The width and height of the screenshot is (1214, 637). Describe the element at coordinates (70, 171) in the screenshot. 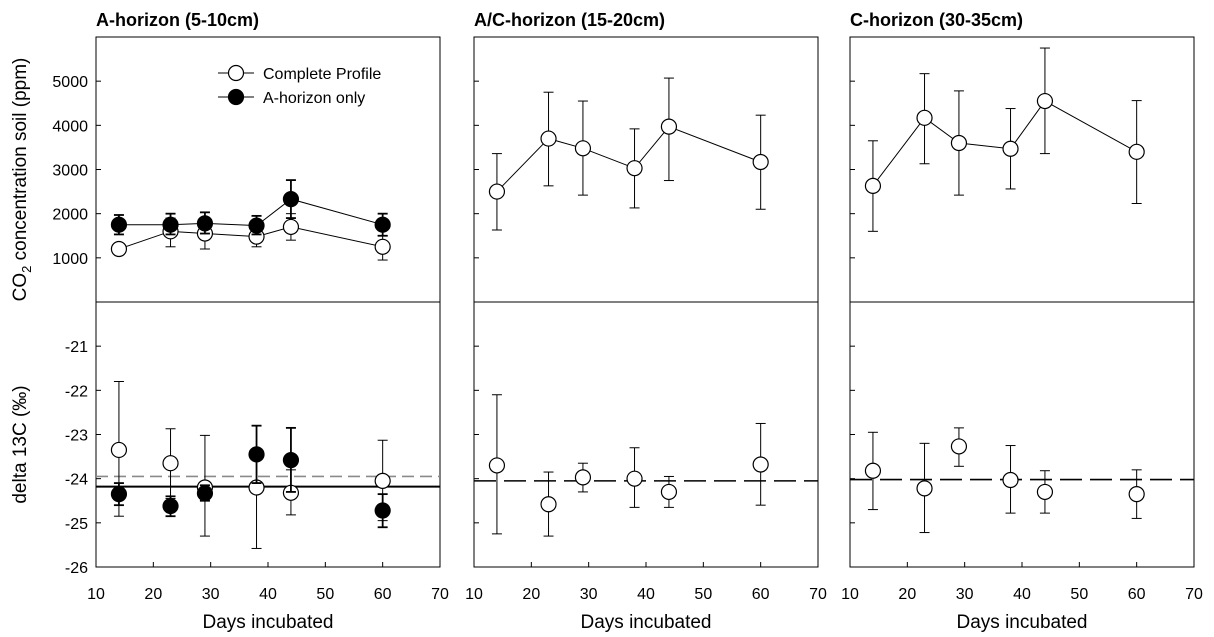

I see `y-tick-label: 3000` at that location.